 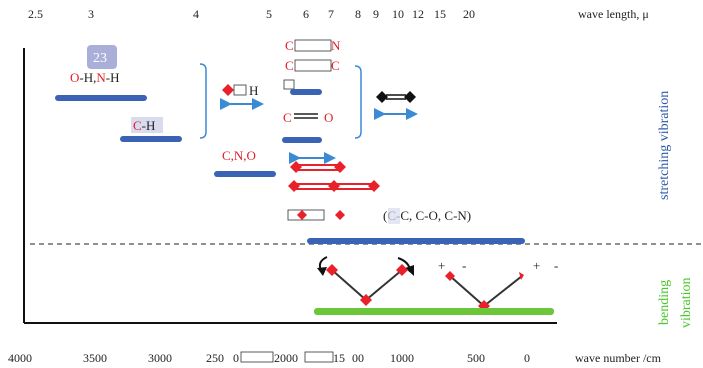 I want to click on ring-bond-diagram, so click(x=334, y=176).